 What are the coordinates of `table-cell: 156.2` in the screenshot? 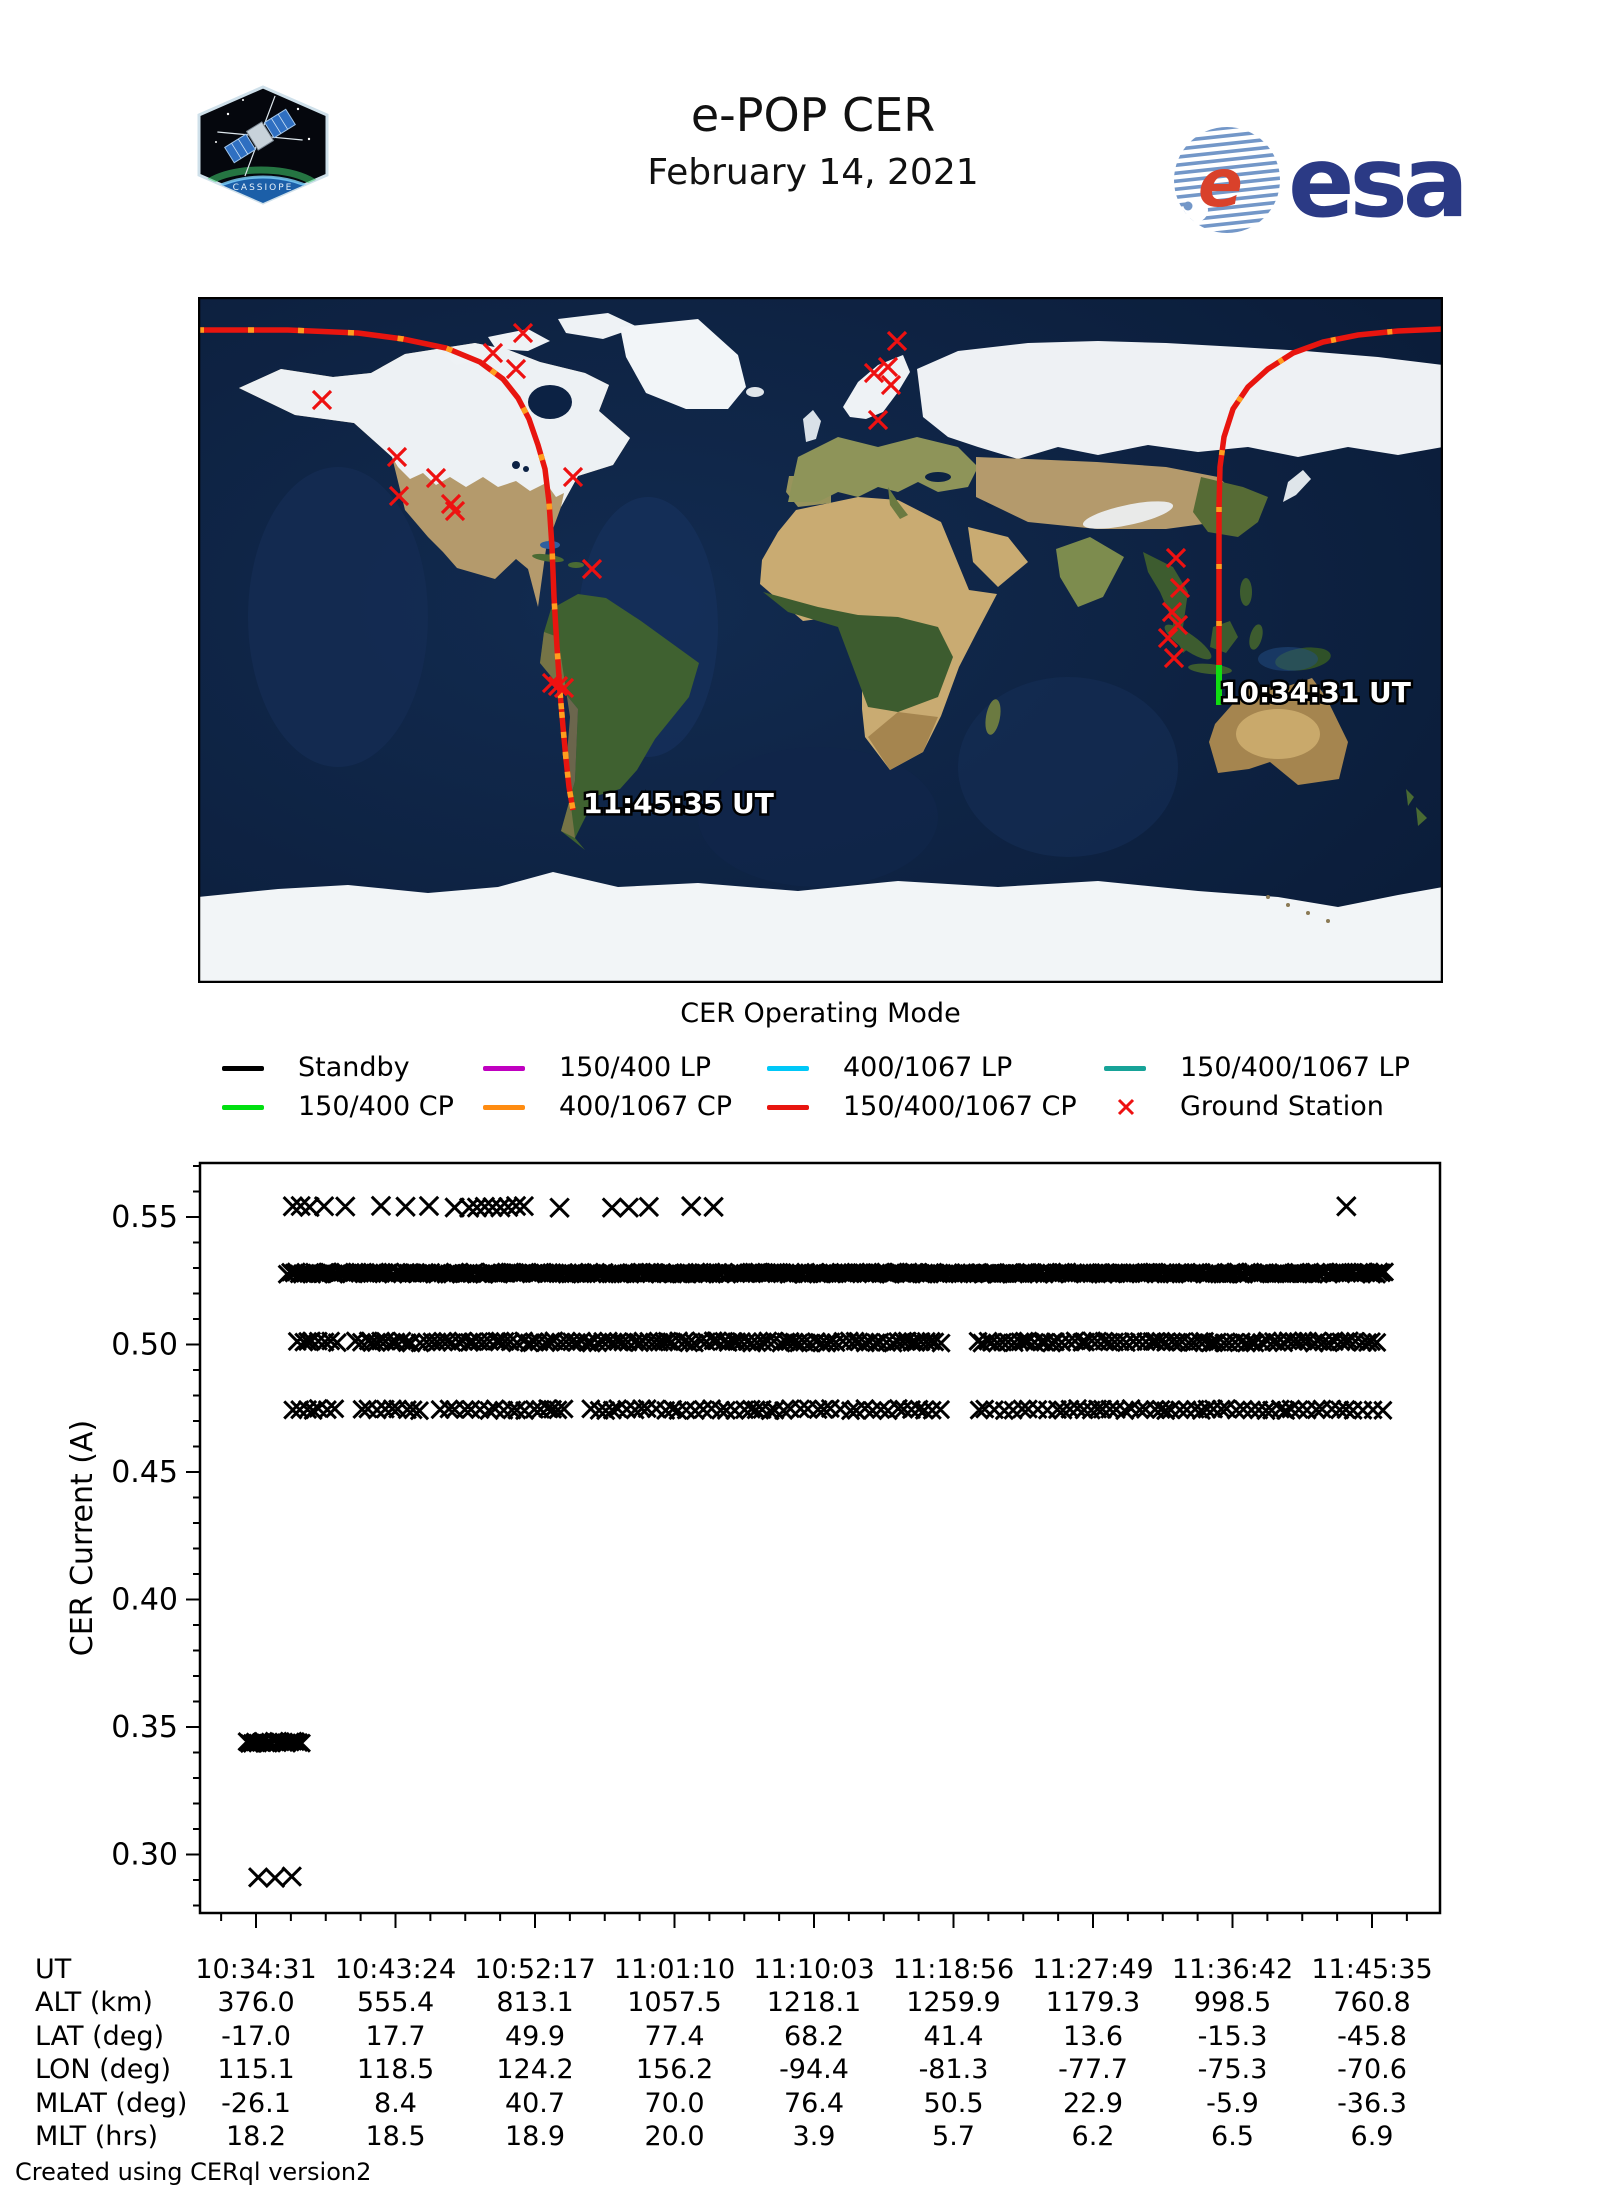 It's located at (674, 2070).